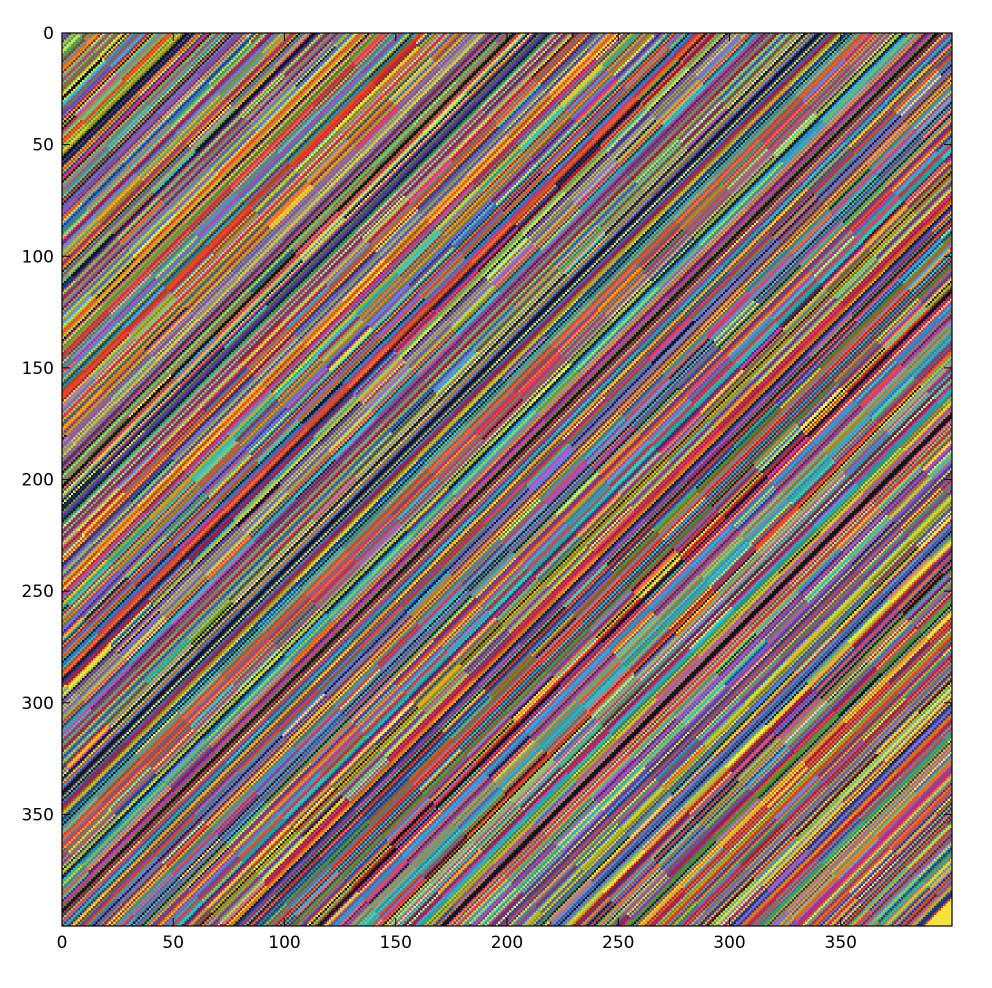  What do you see at coordinates (48, 34) in the screenshot?
I see `y-tick-label: 0` at bounding box center [48, 34].